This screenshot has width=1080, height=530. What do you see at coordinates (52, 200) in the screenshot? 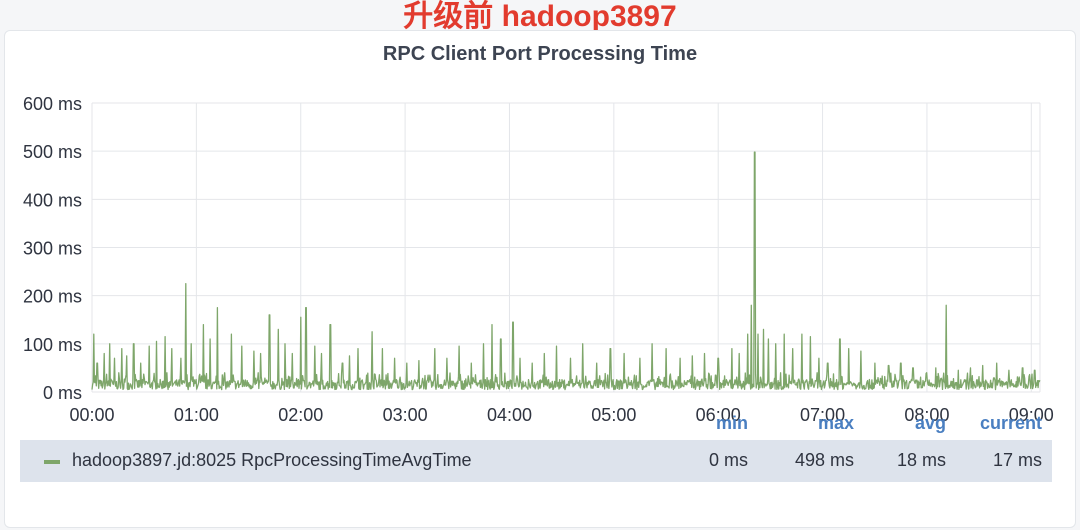
I see `y-tick-label: 400 ms` at bounding box center [52, 200].